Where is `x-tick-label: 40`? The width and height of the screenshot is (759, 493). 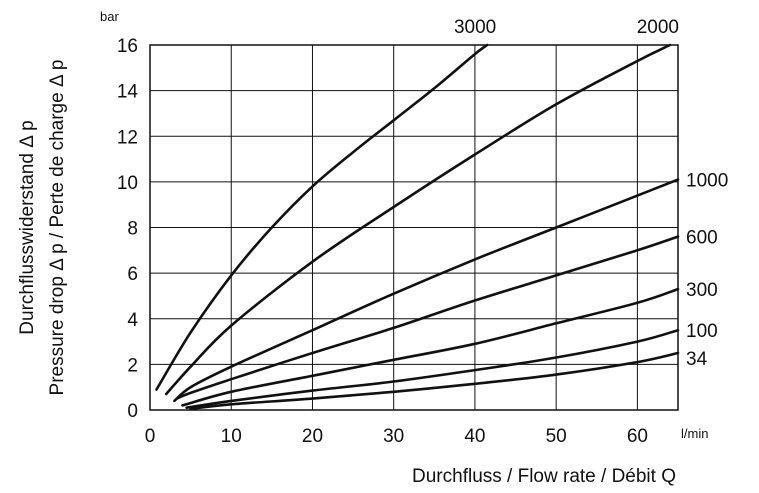
x-tick-label: 40 is located at coordinates (474, 436).